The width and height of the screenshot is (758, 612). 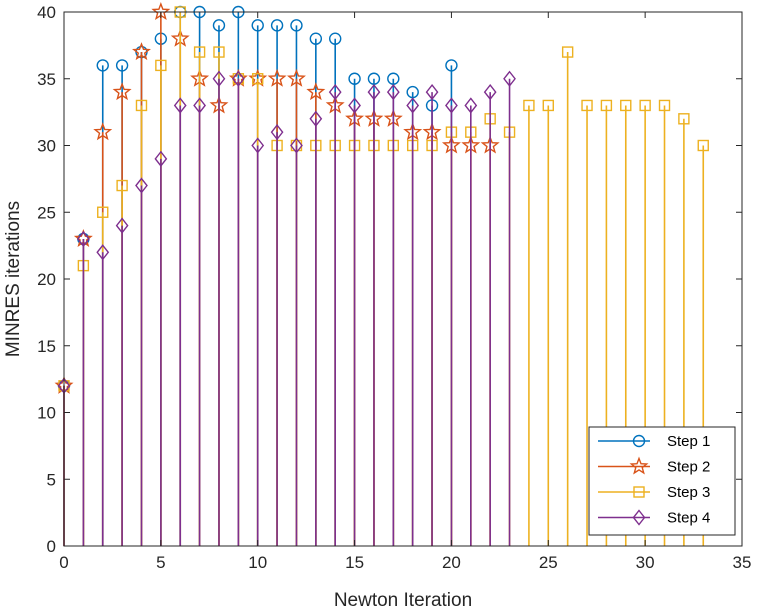 What do you see at coordinates (257, 562) in the screenshot?
I see `x-tick-label: 10` at bounding box center [257, 562].